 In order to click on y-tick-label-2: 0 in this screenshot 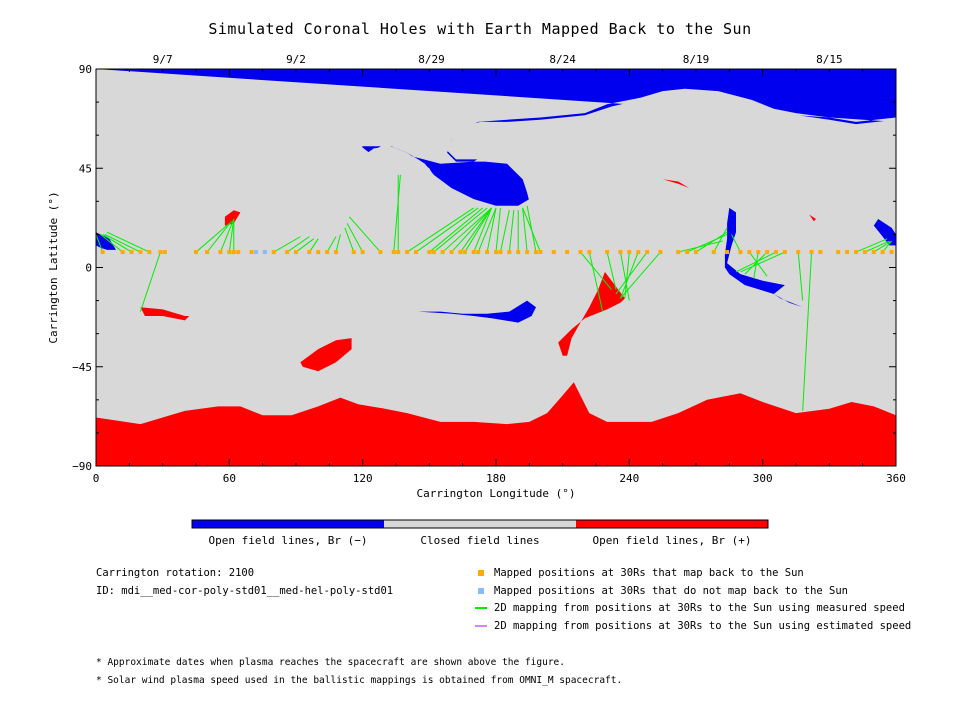, I will do `click(88, 268)`.